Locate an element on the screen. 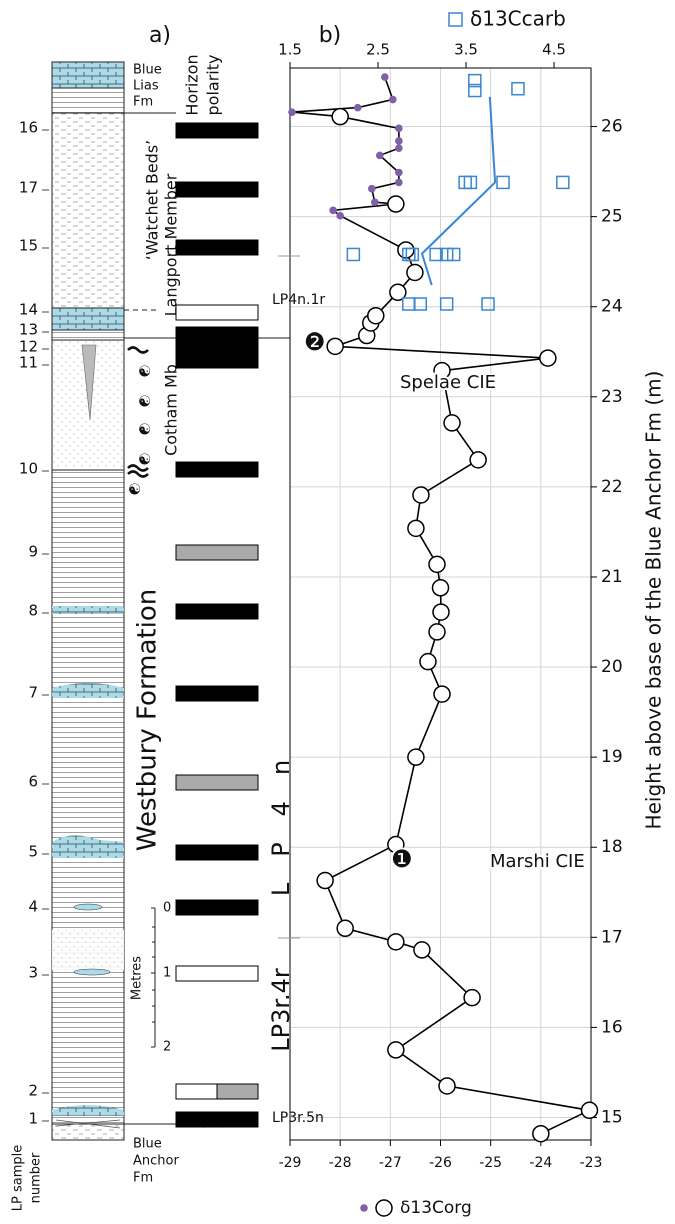 This screenshot has width=675, height=1224. scale-tick-label: 2 is located at coordinates (167, 1047).